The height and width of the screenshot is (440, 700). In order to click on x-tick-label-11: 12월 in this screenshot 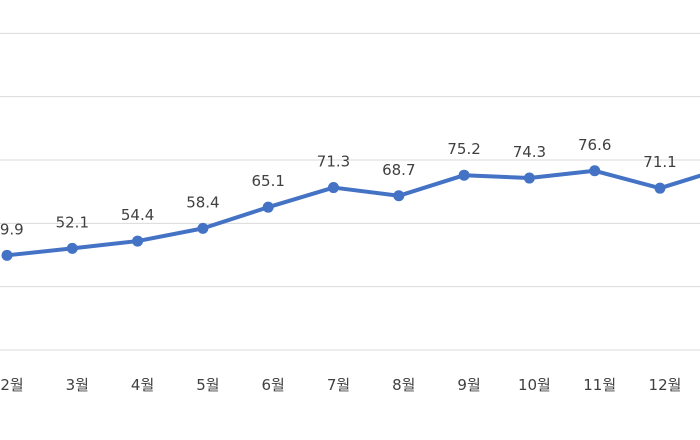, I will do `click(665, 385)`.